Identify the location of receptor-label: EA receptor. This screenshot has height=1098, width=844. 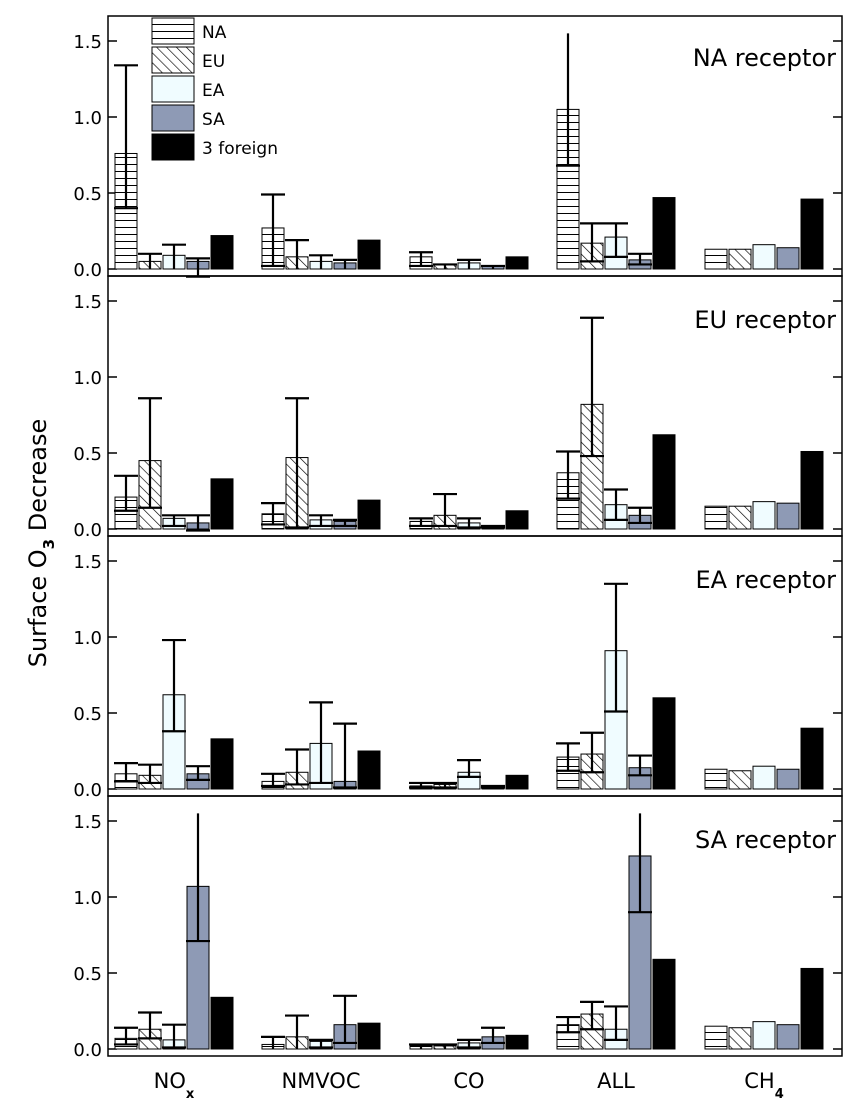
(766, 580).